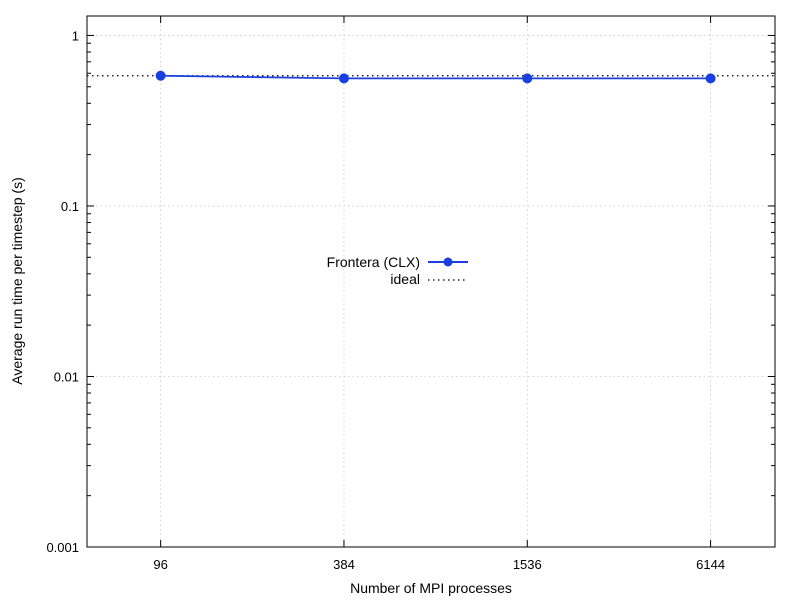 The width and height of the screenshot is (800, 600). I want to click on y-tick-label: 0.1, so click(70, 206).